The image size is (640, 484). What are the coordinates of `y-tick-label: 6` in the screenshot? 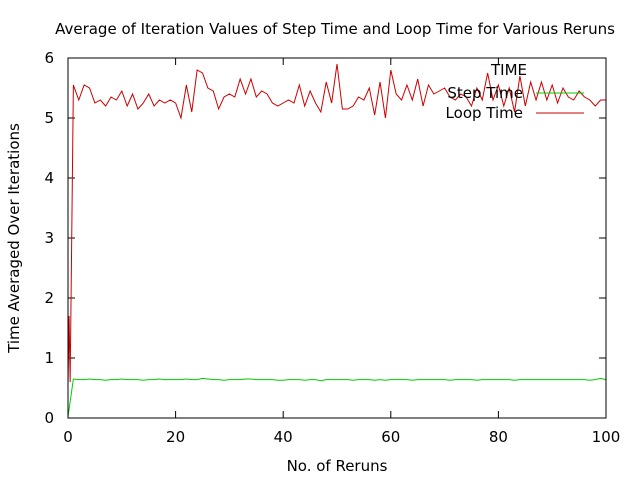 It's located at (49, 58).